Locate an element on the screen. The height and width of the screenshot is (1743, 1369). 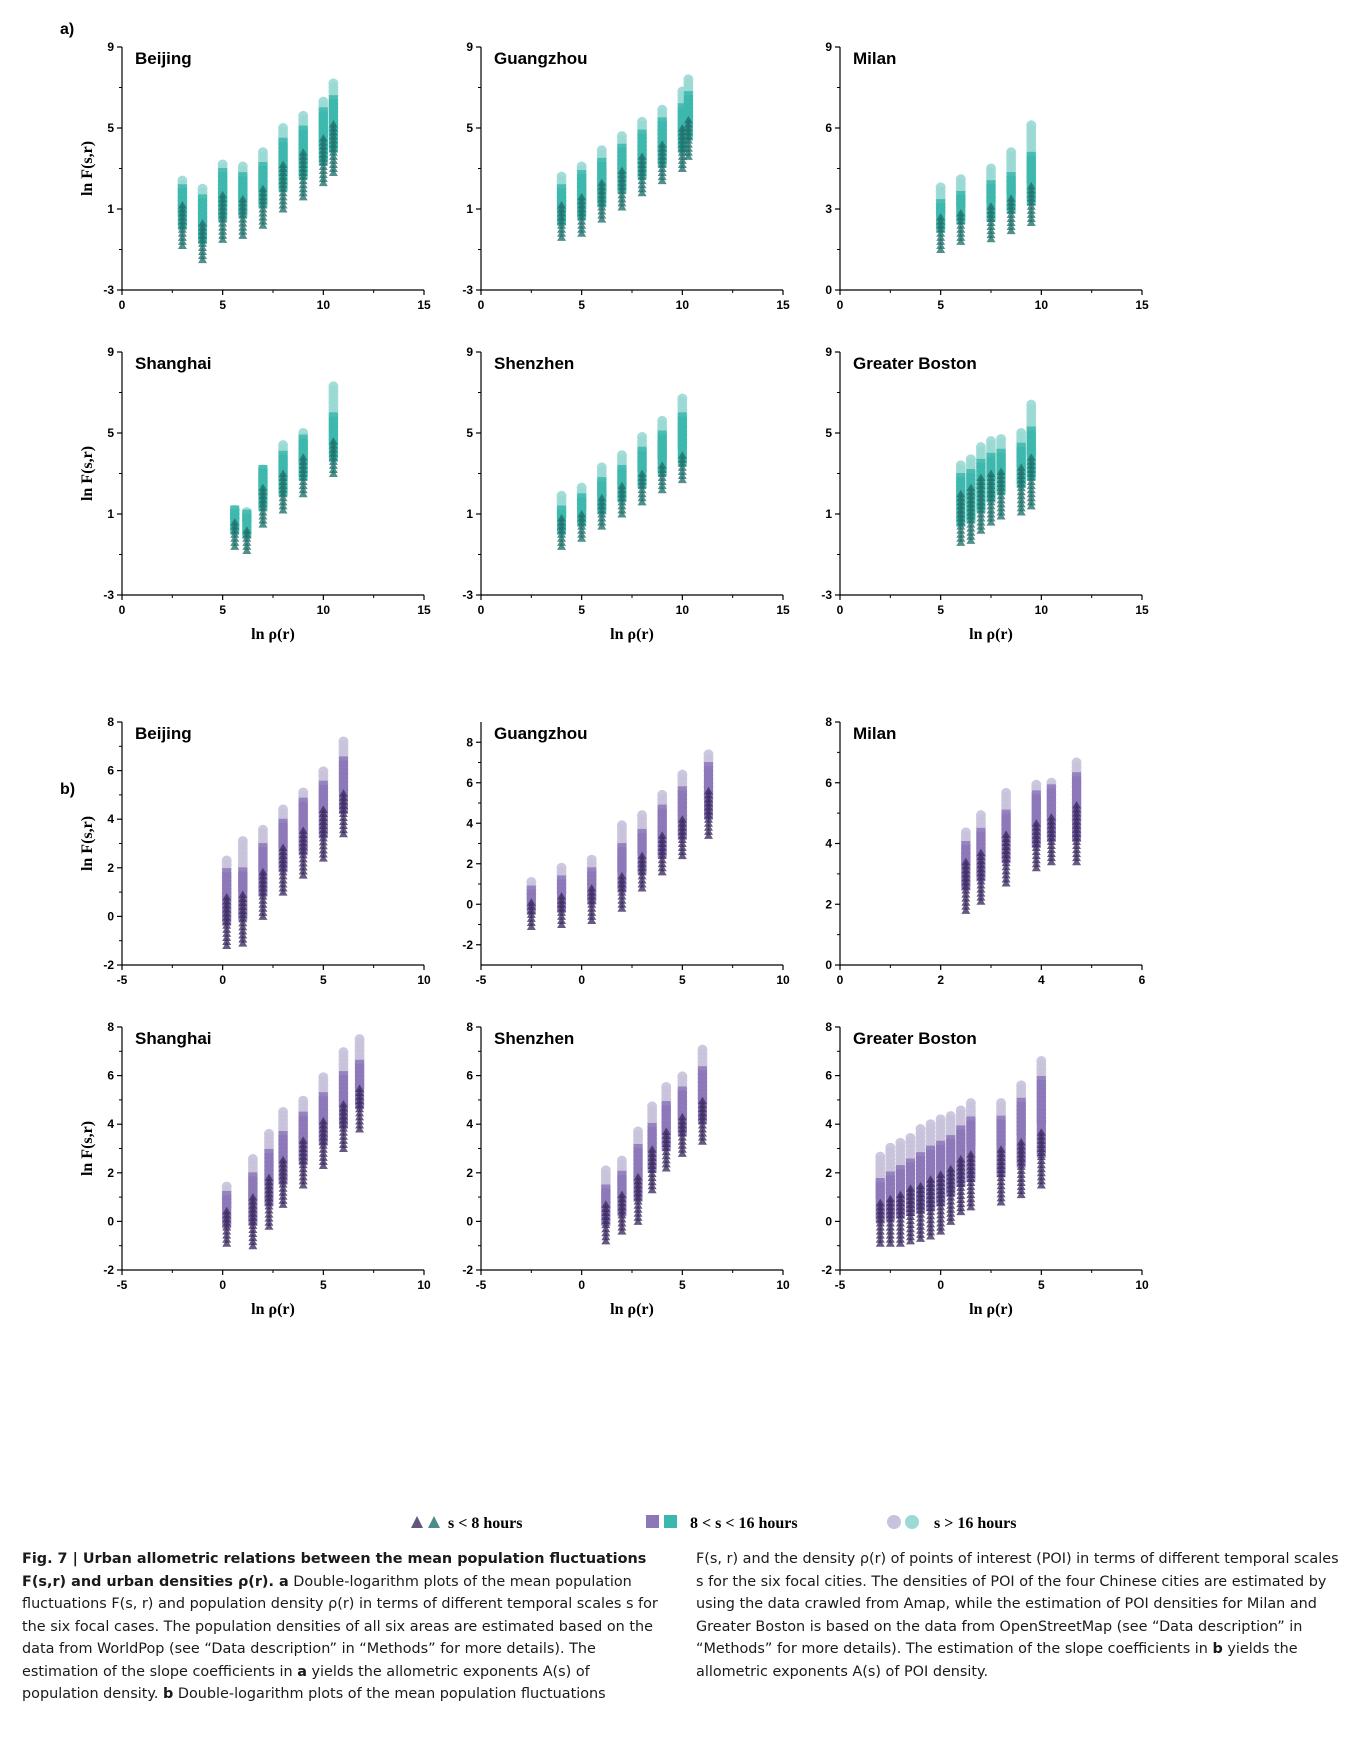
legend-label-low: s < 8 hours is located at coordinates (485, 1523).